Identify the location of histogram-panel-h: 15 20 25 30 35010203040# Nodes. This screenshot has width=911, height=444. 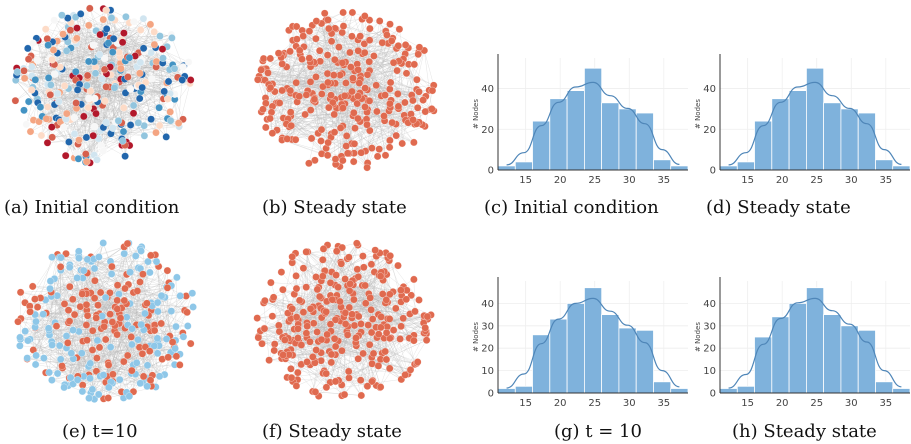
(802, 343).